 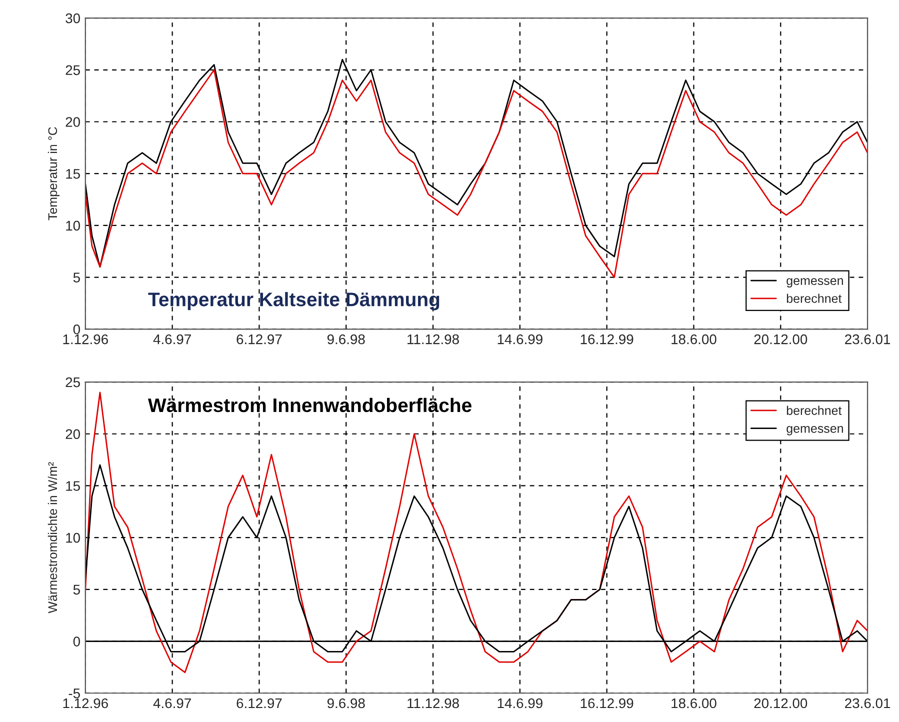 I want to click on y-tick-label: 30, so click(x=73, y=18).